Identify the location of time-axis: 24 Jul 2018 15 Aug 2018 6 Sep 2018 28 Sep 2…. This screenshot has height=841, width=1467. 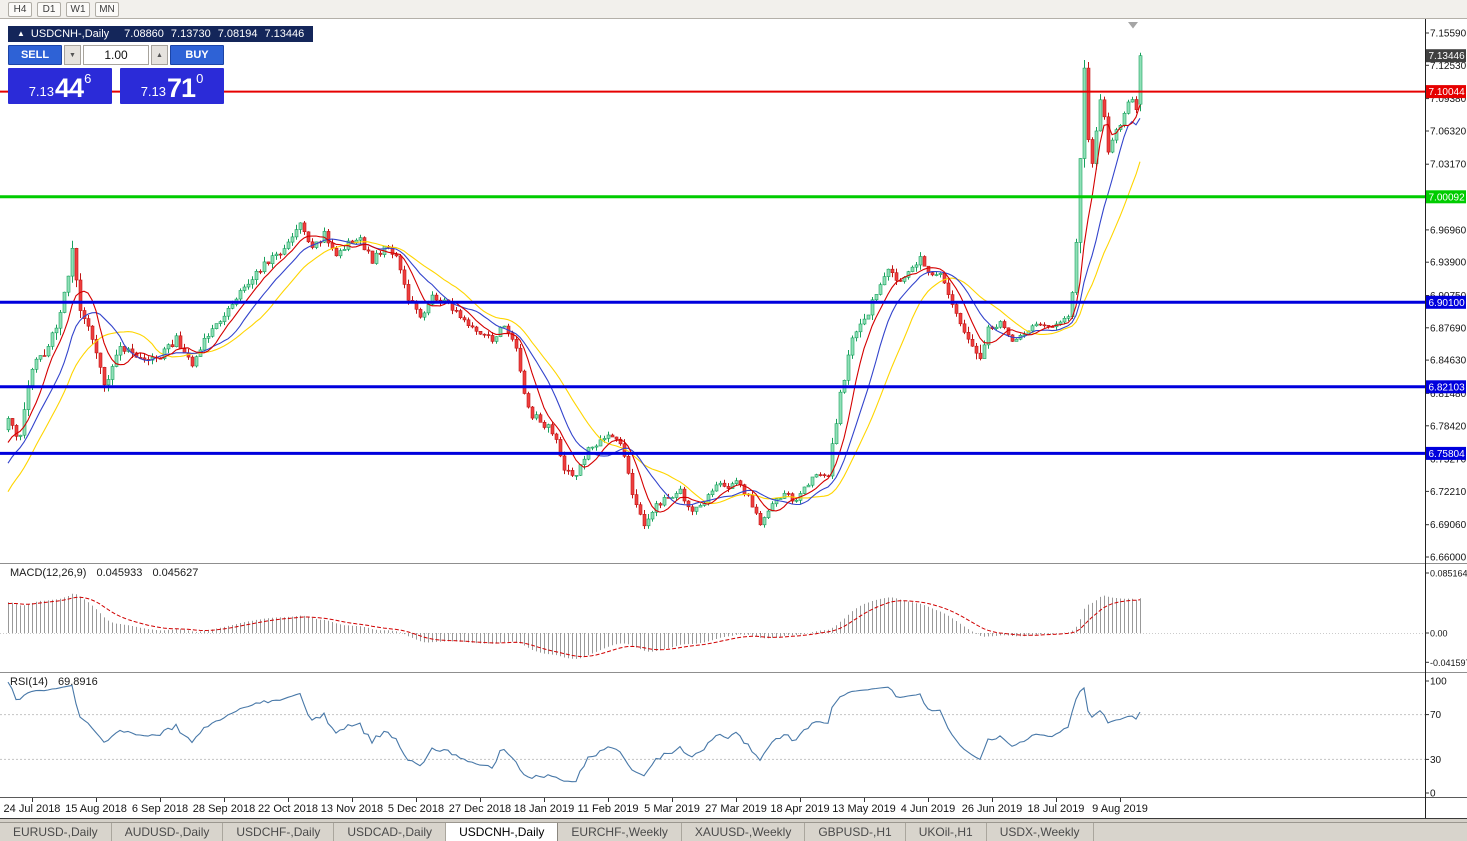
(576, 806).